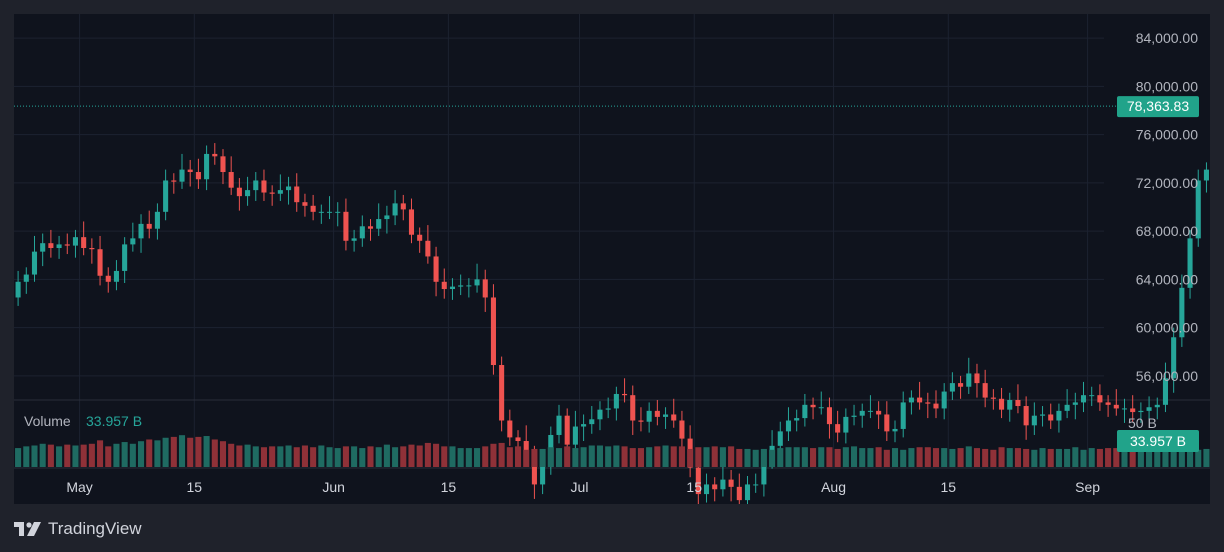 The image size is (1224, 552). Describe the element at coordinates (1158, 441) in the screenshot. I see `volume-badge` at that location.